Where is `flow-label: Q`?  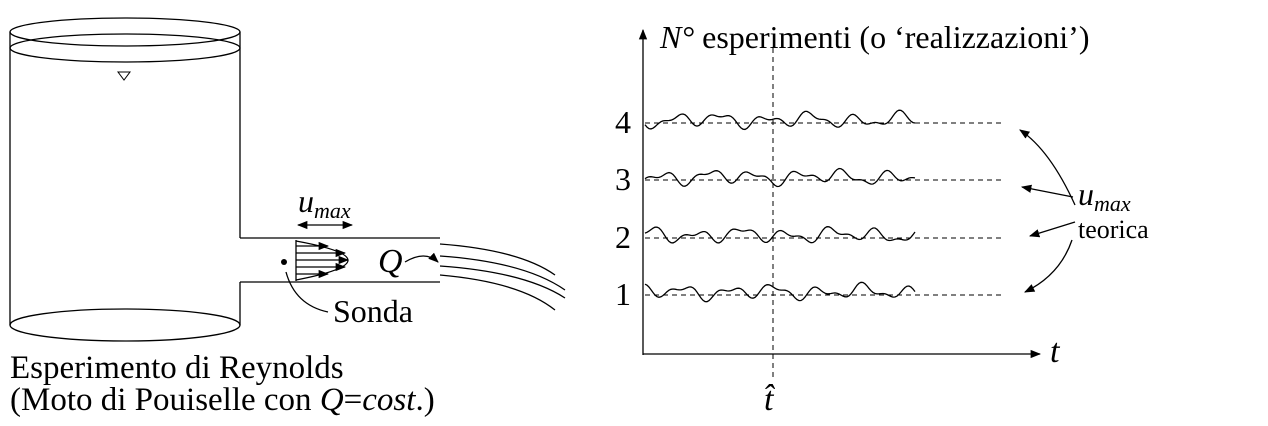
flow-label: Q is located at coordinates (390, 261).